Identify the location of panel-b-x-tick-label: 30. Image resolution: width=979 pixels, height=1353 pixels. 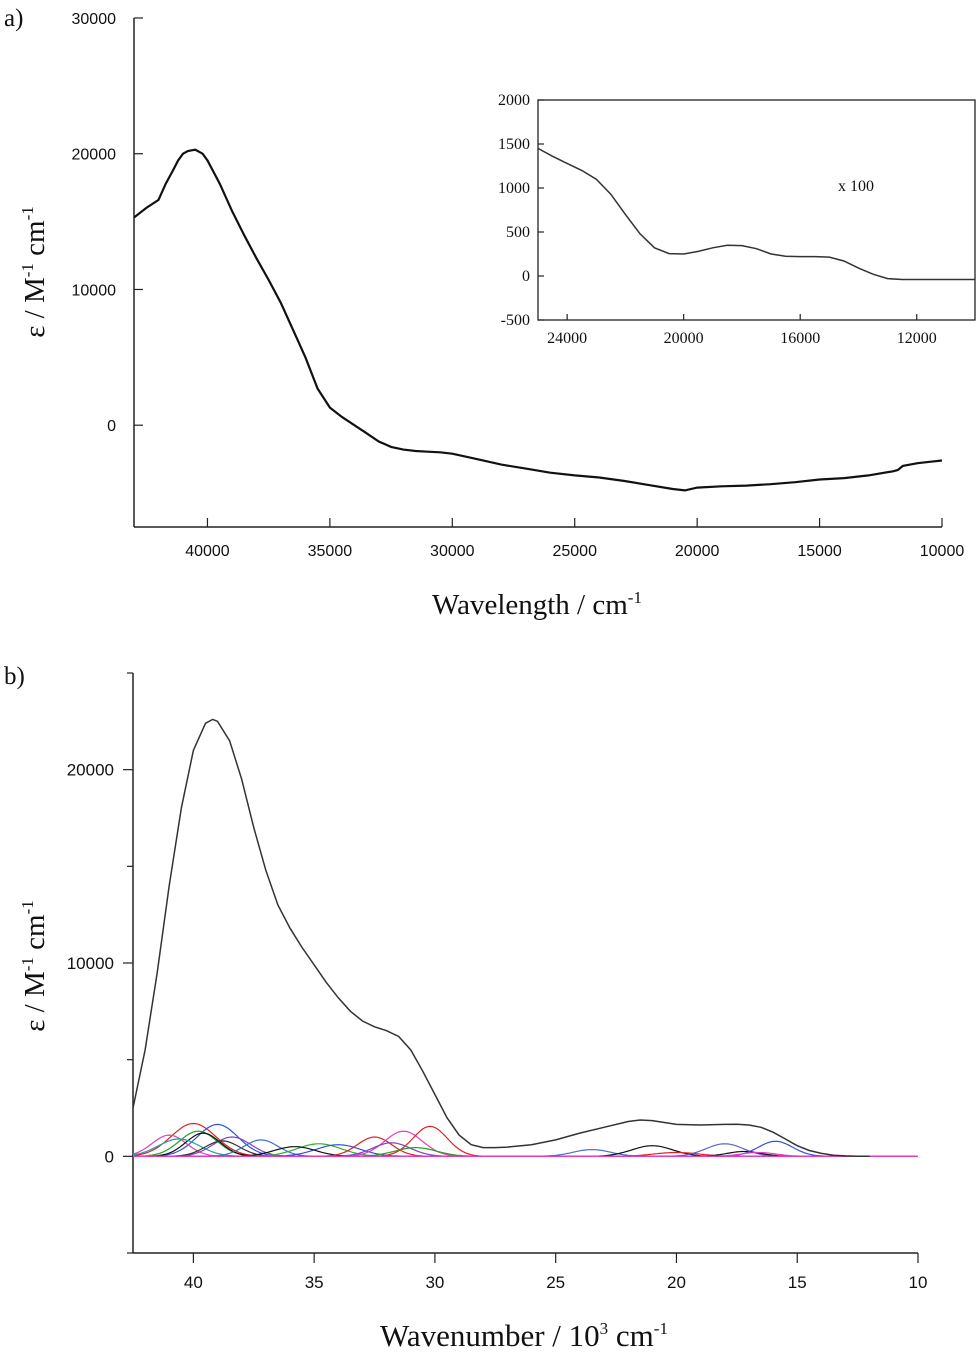
(434, 1282).